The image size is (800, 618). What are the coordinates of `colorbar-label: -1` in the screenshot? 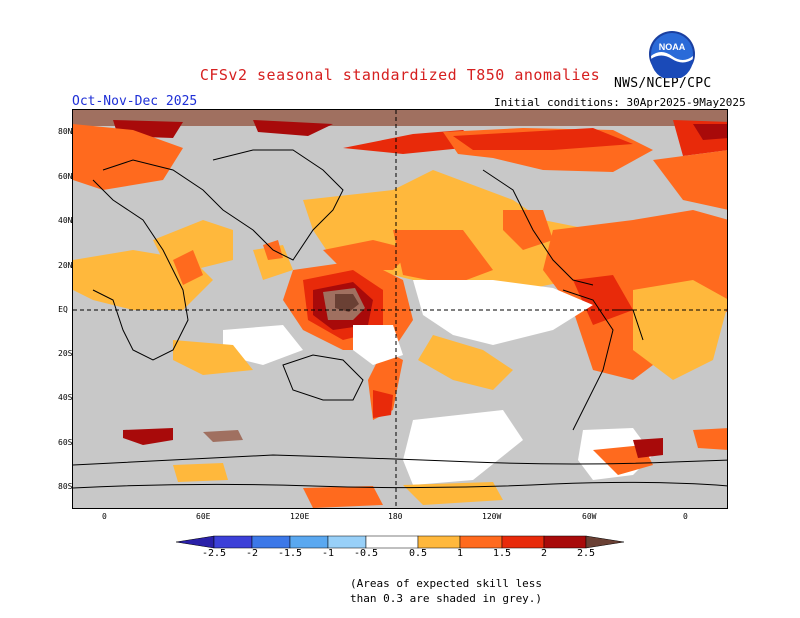 It's located at (328, 553).